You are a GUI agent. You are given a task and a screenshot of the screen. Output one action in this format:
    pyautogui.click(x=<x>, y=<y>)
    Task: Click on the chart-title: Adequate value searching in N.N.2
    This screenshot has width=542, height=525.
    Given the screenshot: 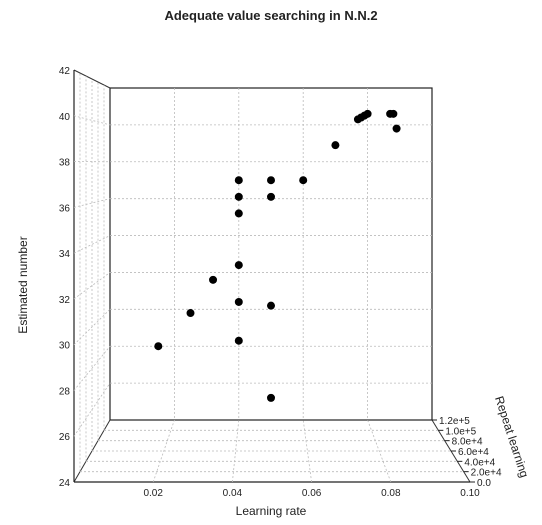 What is the action you would take?
    pyautogui.click(x=270, y=15)
    